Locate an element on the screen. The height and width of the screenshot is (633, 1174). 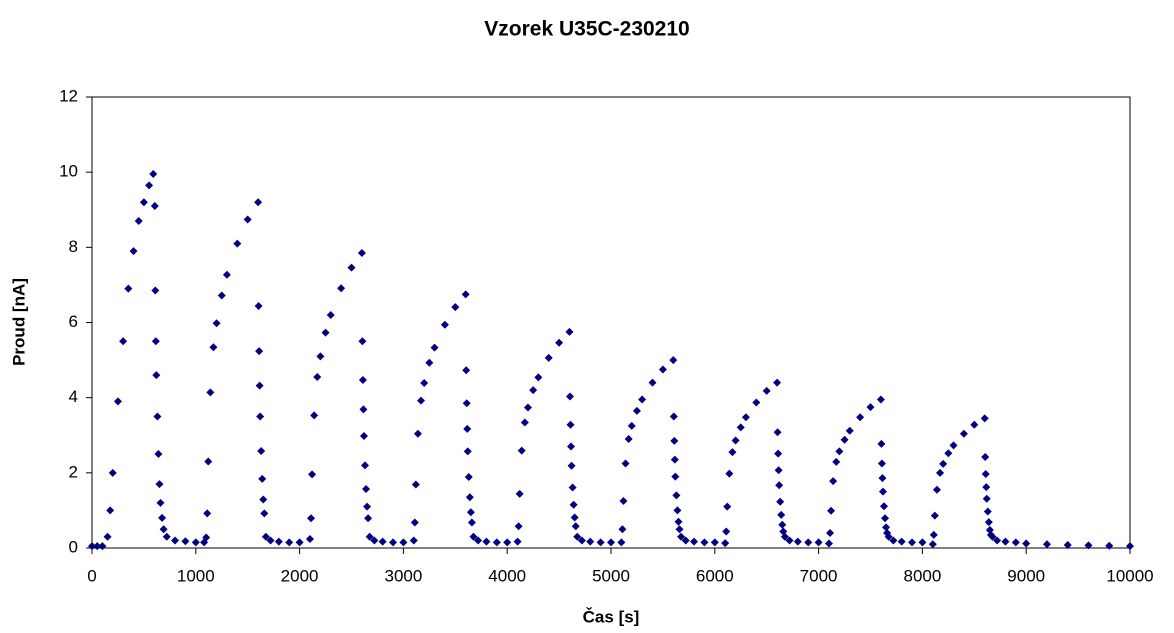
y-tick-label: 4 is located at coordinates (73, 396).